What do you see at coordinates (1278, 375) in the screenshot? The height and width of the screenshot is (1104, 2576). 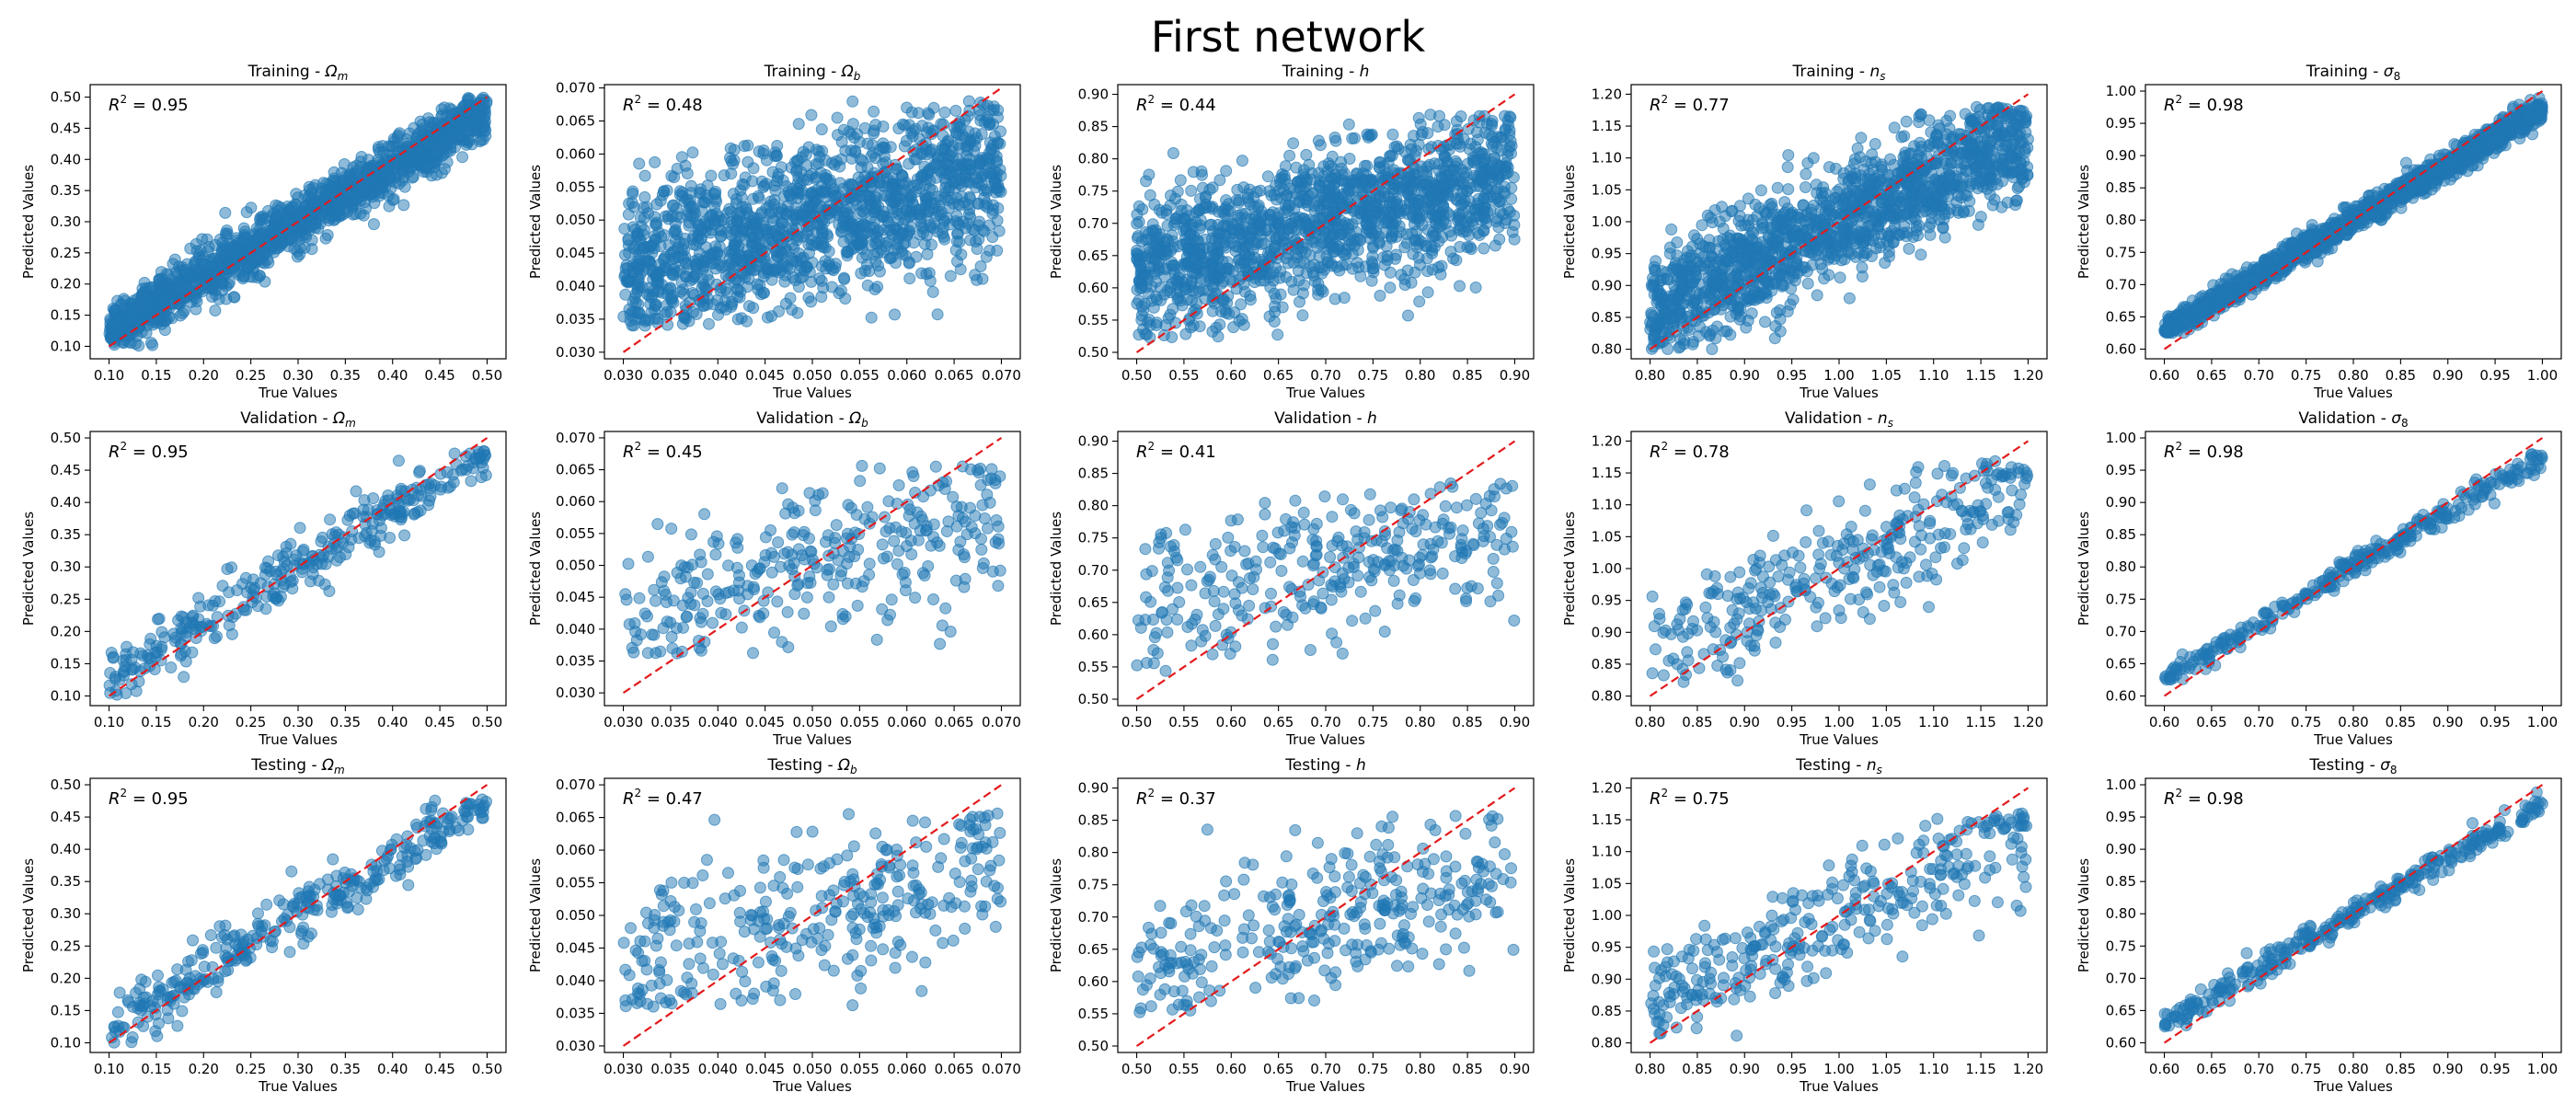 I see `x-tick-label: 0.65` at bounding box center [1278, 375].